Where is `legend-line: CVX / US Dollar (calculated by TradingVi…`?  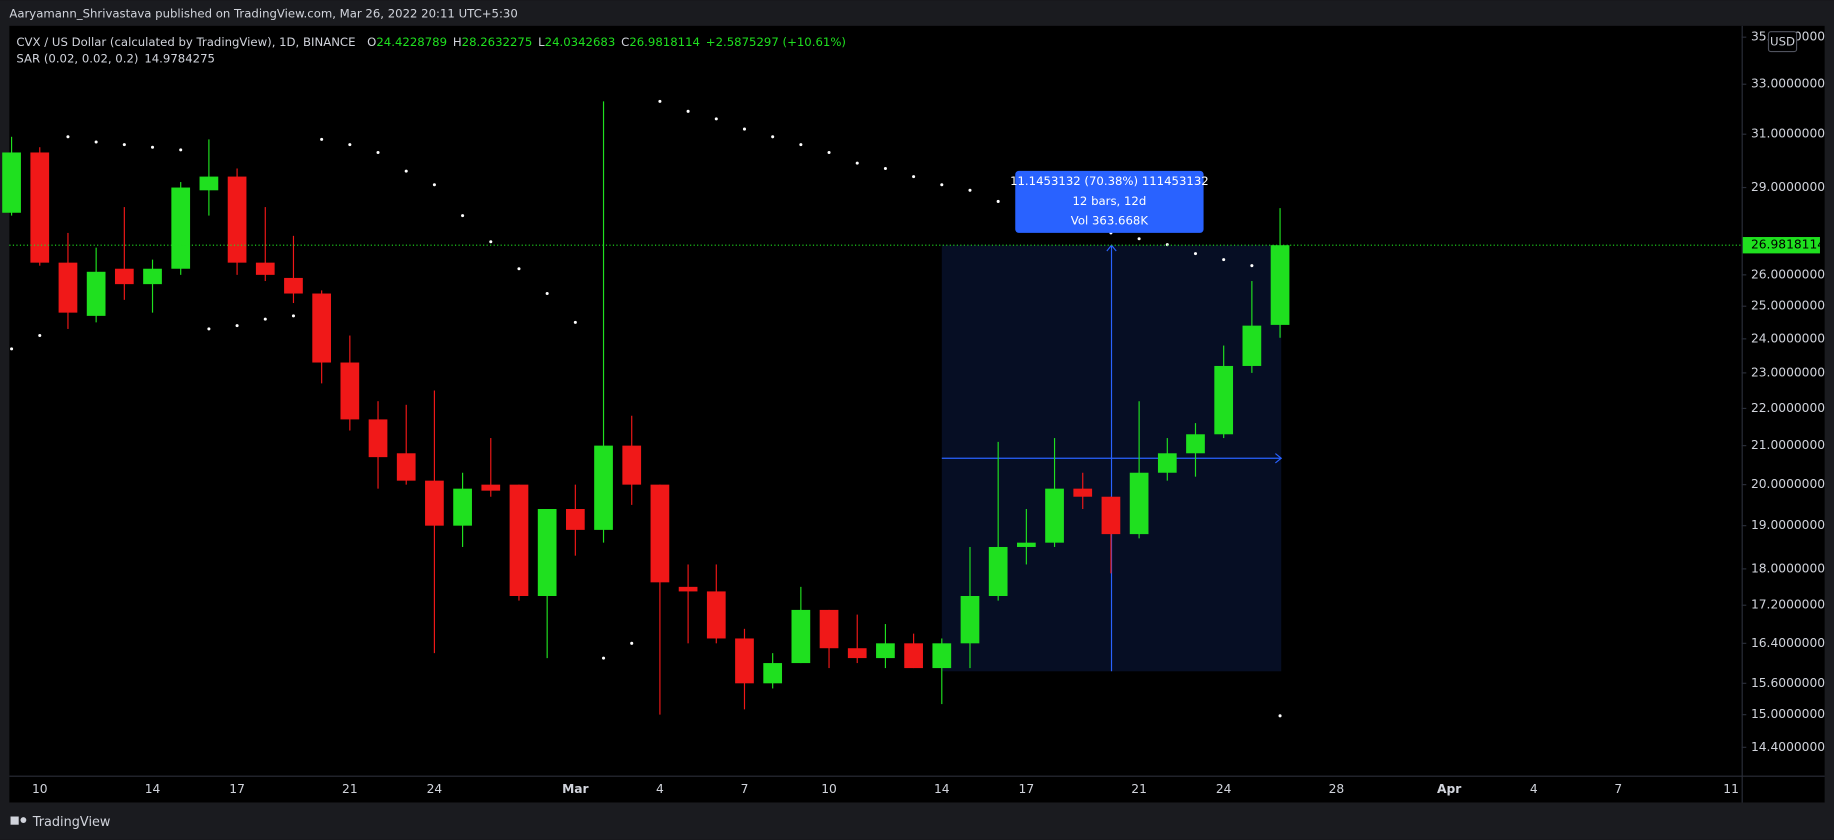
legend-line: CVX / US Dollar (calculated by TradingVi… is located at coordinates (431, 42).